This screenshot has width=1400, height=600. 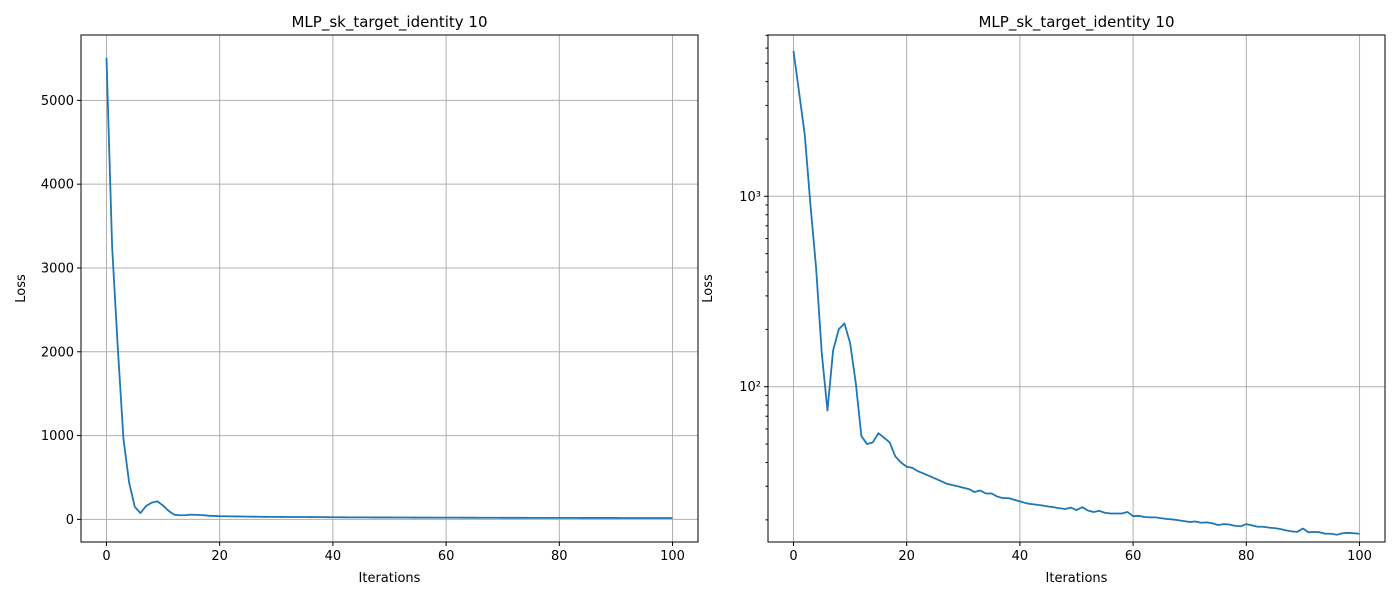 I want to click on y-tick-label: 0, so click(x=70, y=520).